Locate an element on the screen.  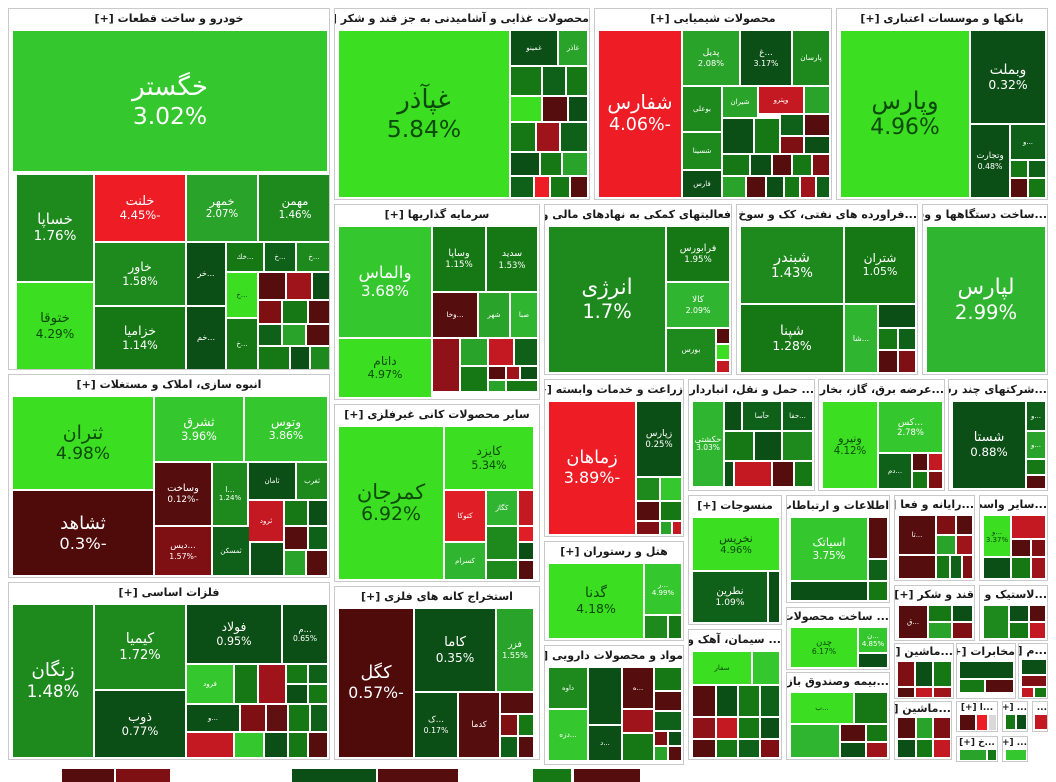
treemap-tile-symbol: وپترو is located at coordinates (781, 100).